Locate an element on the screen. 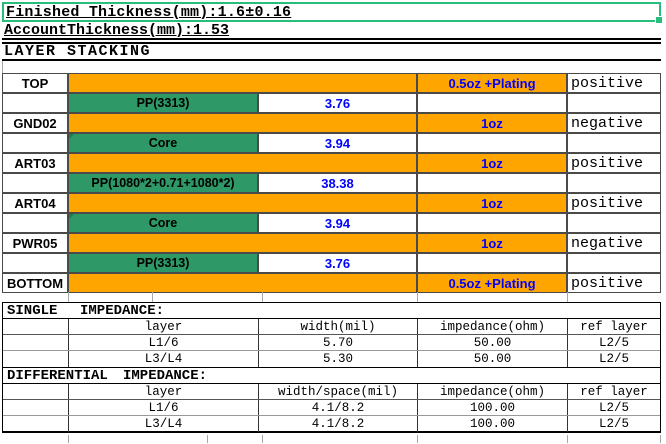  layer-name-text: BOTTOM is located at coordinates (35, 283).